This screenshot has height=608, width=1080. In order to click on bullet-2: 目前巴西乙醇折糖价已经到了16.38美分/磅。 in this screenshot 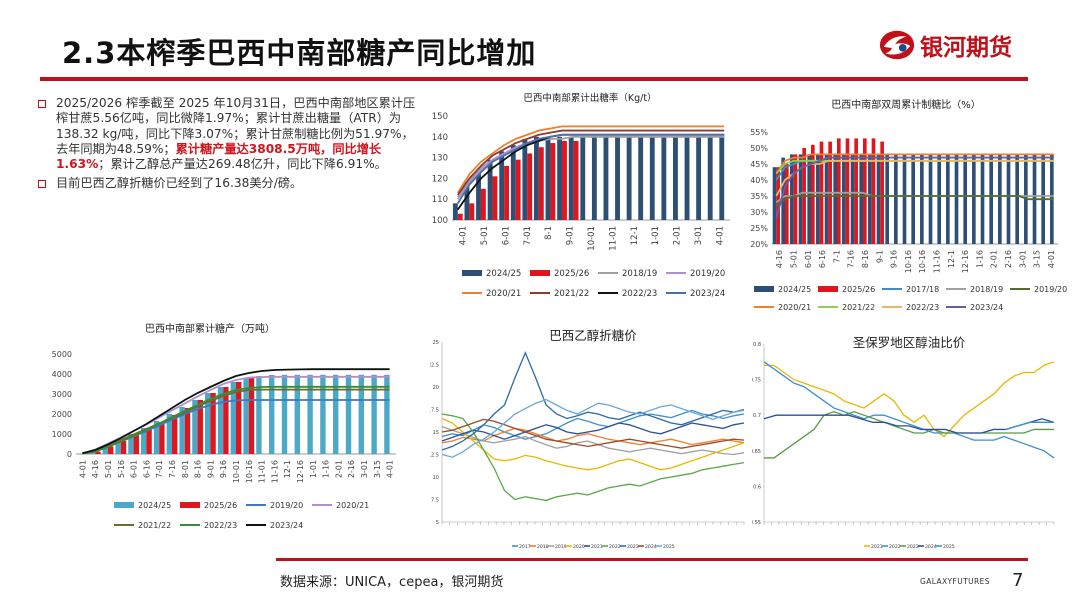, I will do `click(226, 183)`.